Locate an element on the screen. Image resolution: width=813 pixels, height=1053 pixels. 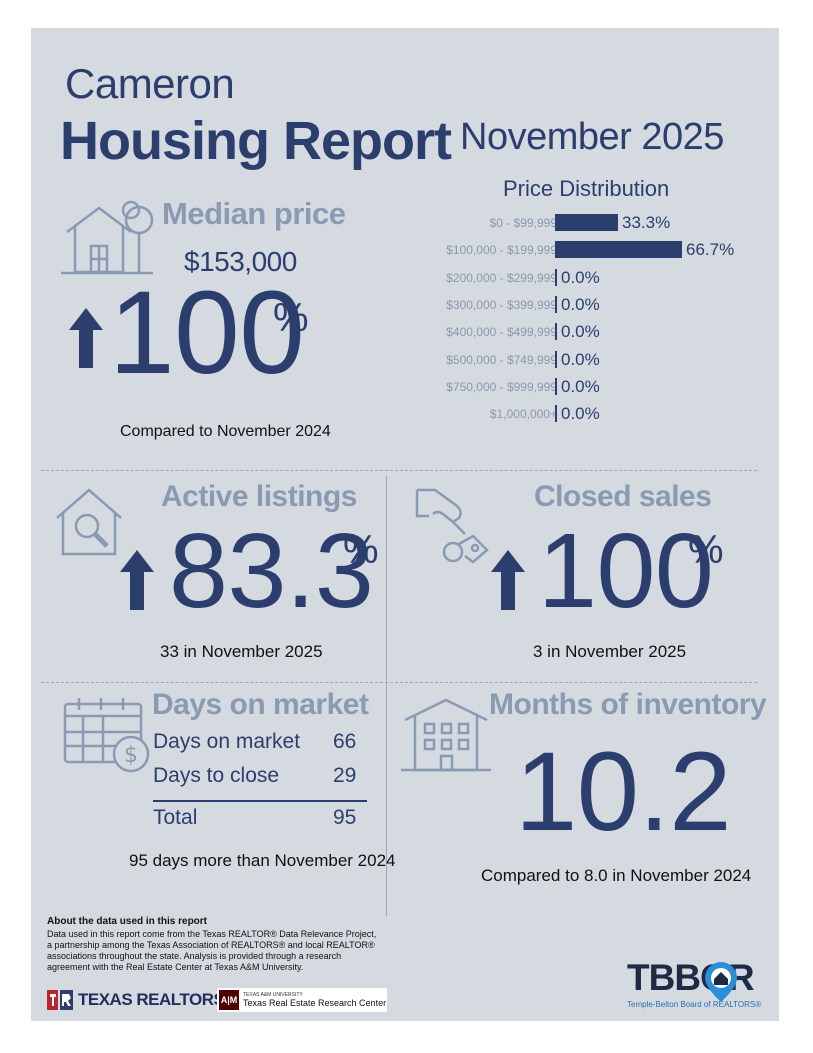
total-value: 95 is located at coordinates (345, 817).